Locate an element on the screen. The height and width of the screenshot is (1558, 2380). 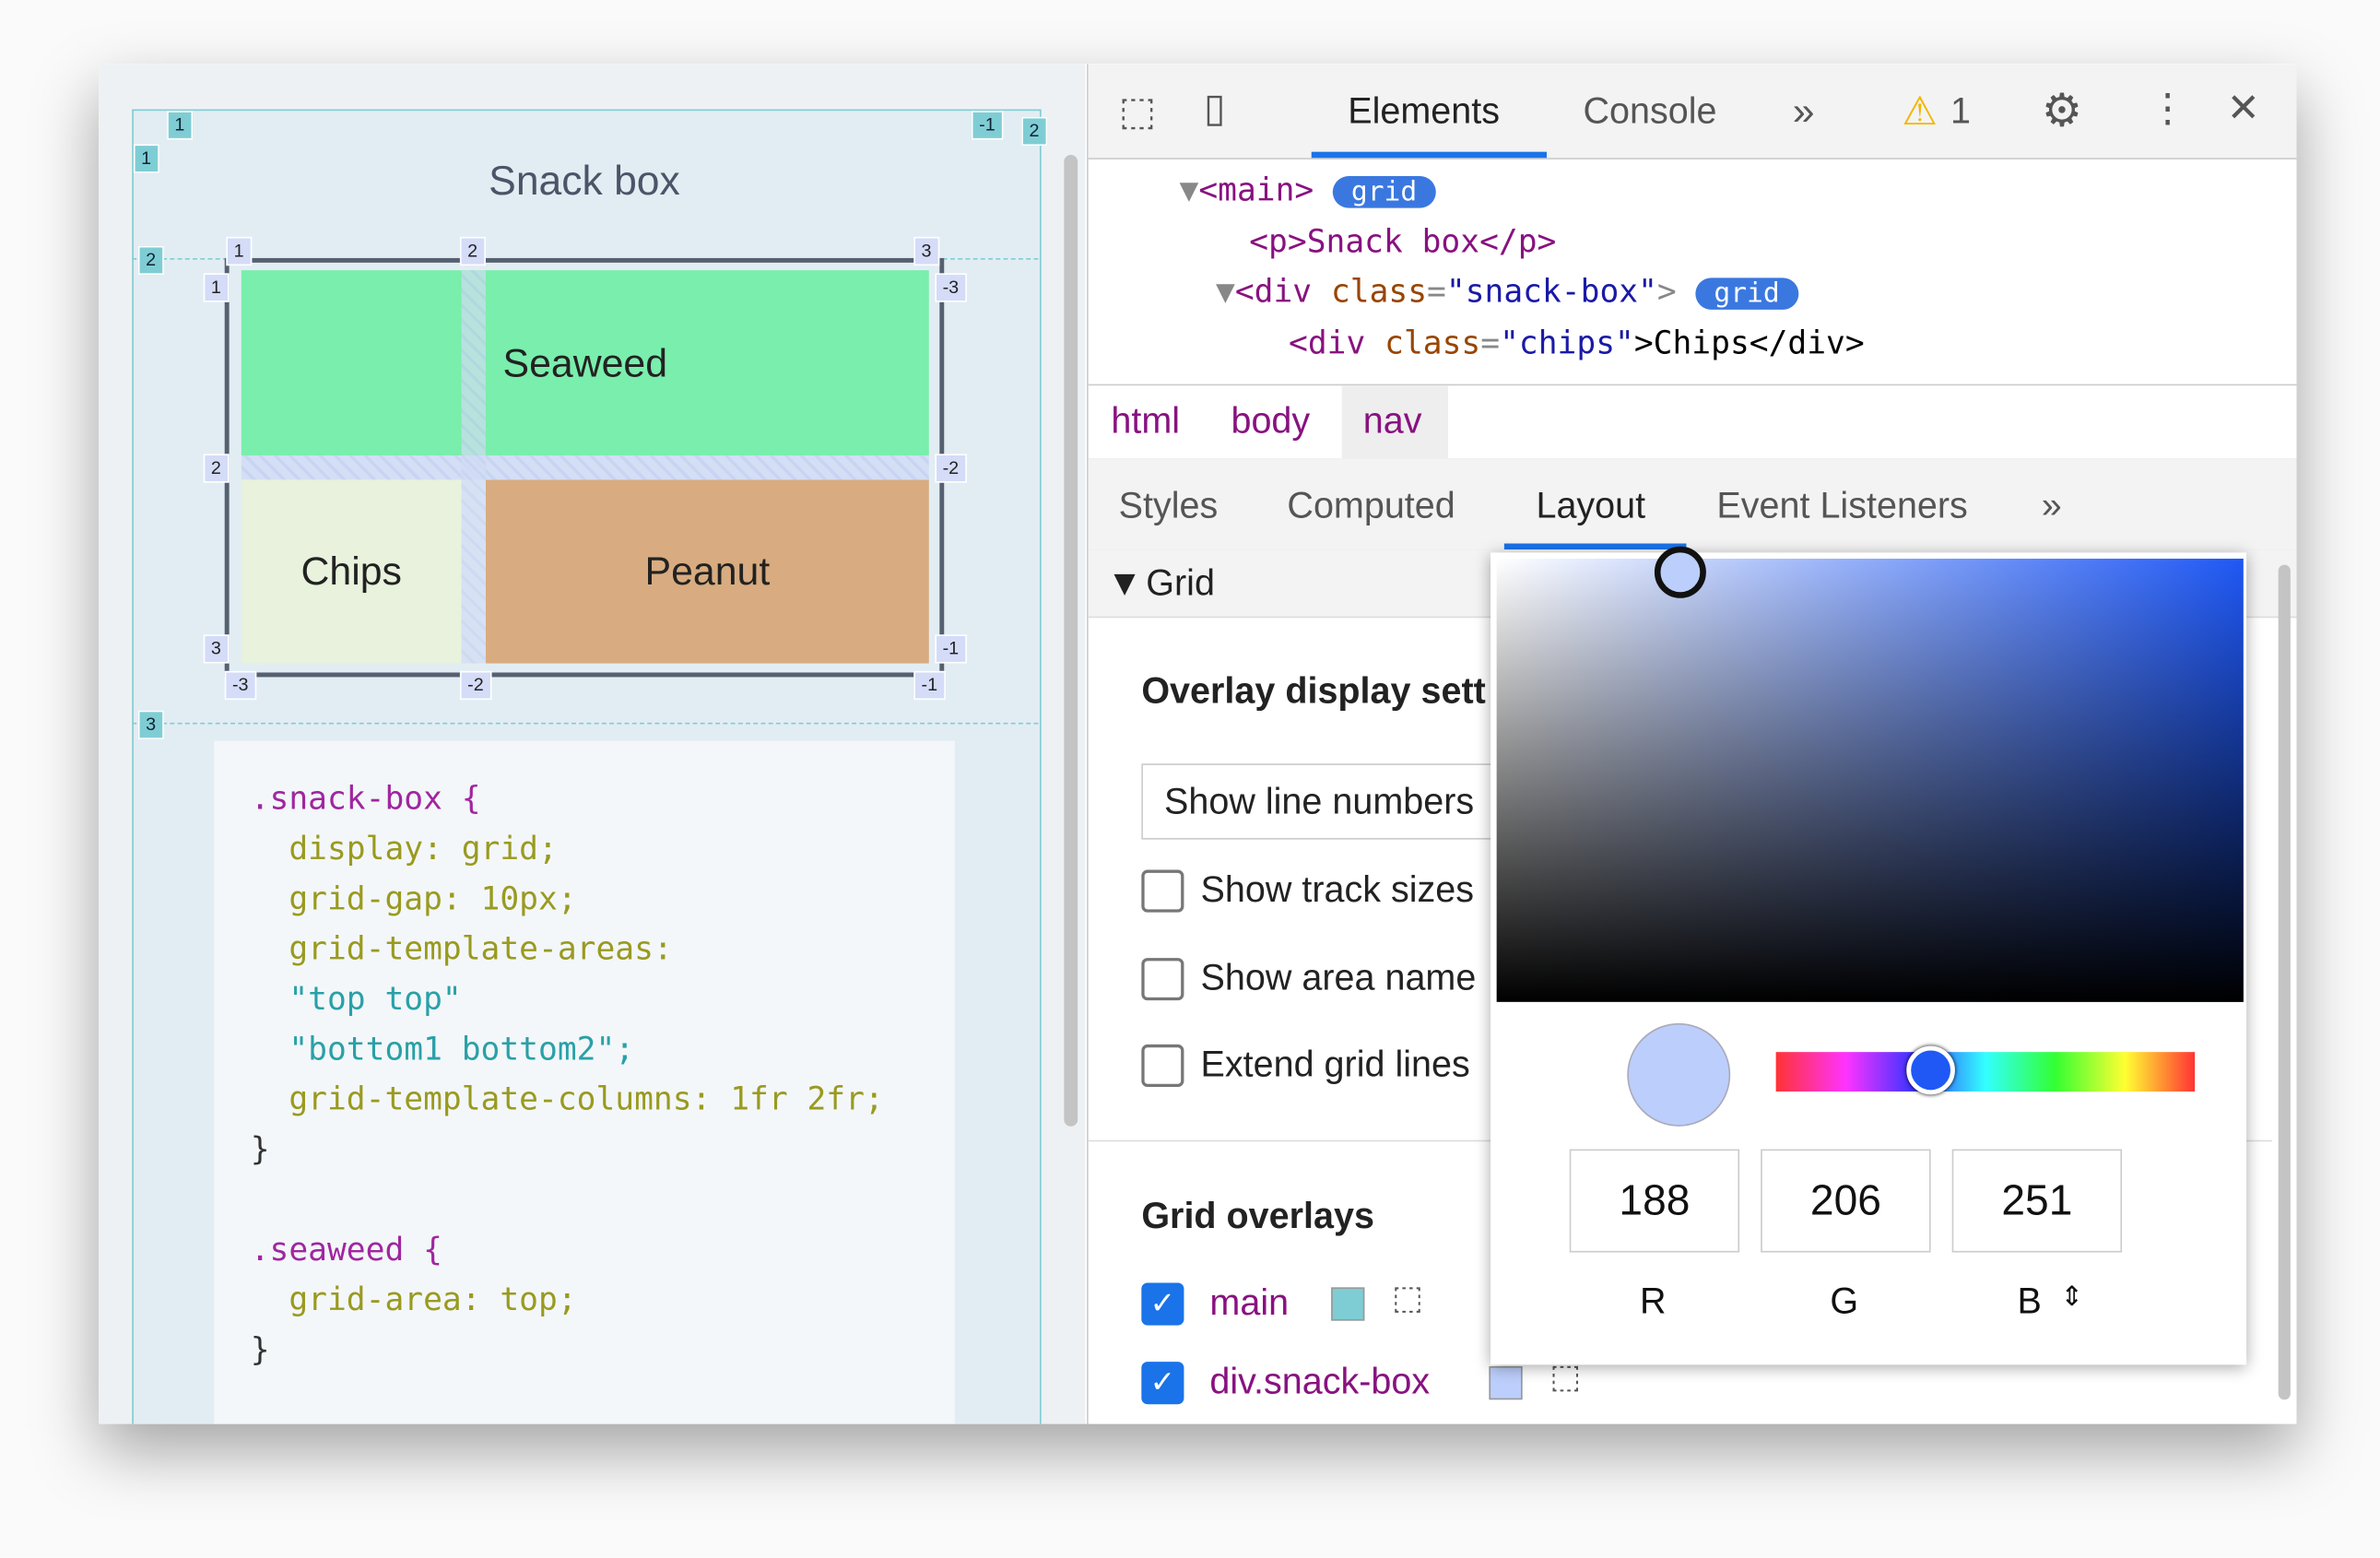
main-overlay-checkbox: ✓ is located at coordinates (1162, 1304).